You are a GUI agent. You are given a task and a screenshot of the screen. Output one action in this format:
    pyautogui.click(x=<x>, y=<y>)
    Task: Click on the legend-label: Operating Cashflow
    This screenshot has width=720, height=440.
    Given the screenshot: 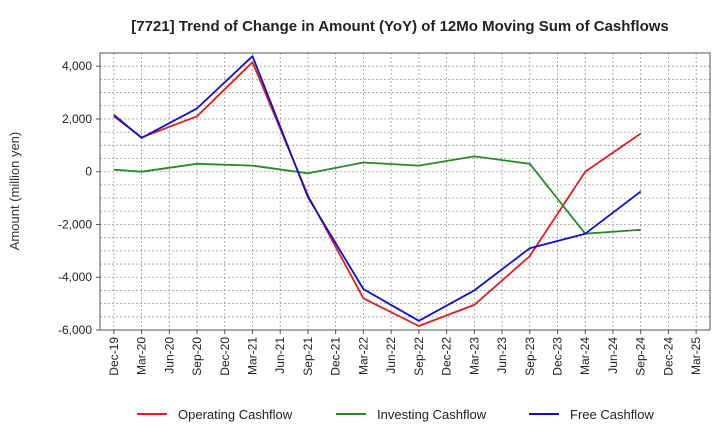 What is the action you would take?
    pyautogui.click(x=235, y=414)
    